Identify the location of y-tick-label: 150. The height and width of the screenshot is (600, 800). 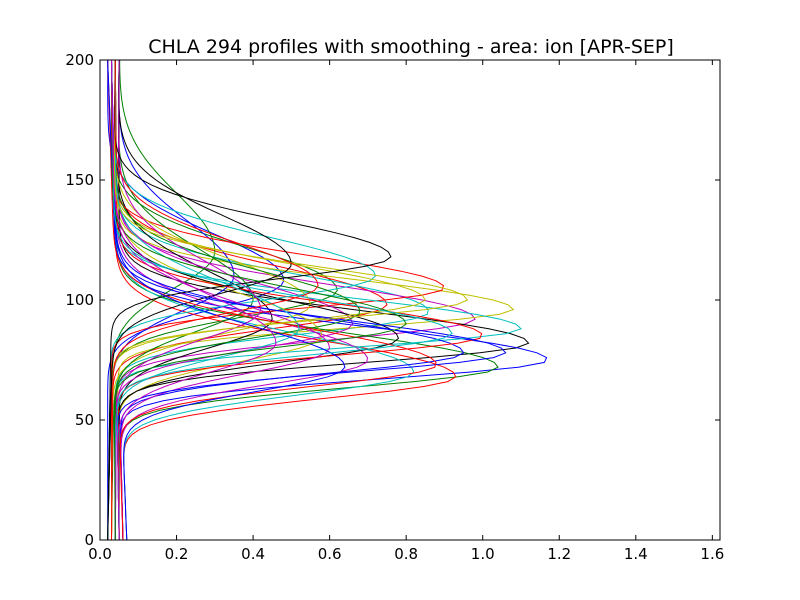
(79, 180).